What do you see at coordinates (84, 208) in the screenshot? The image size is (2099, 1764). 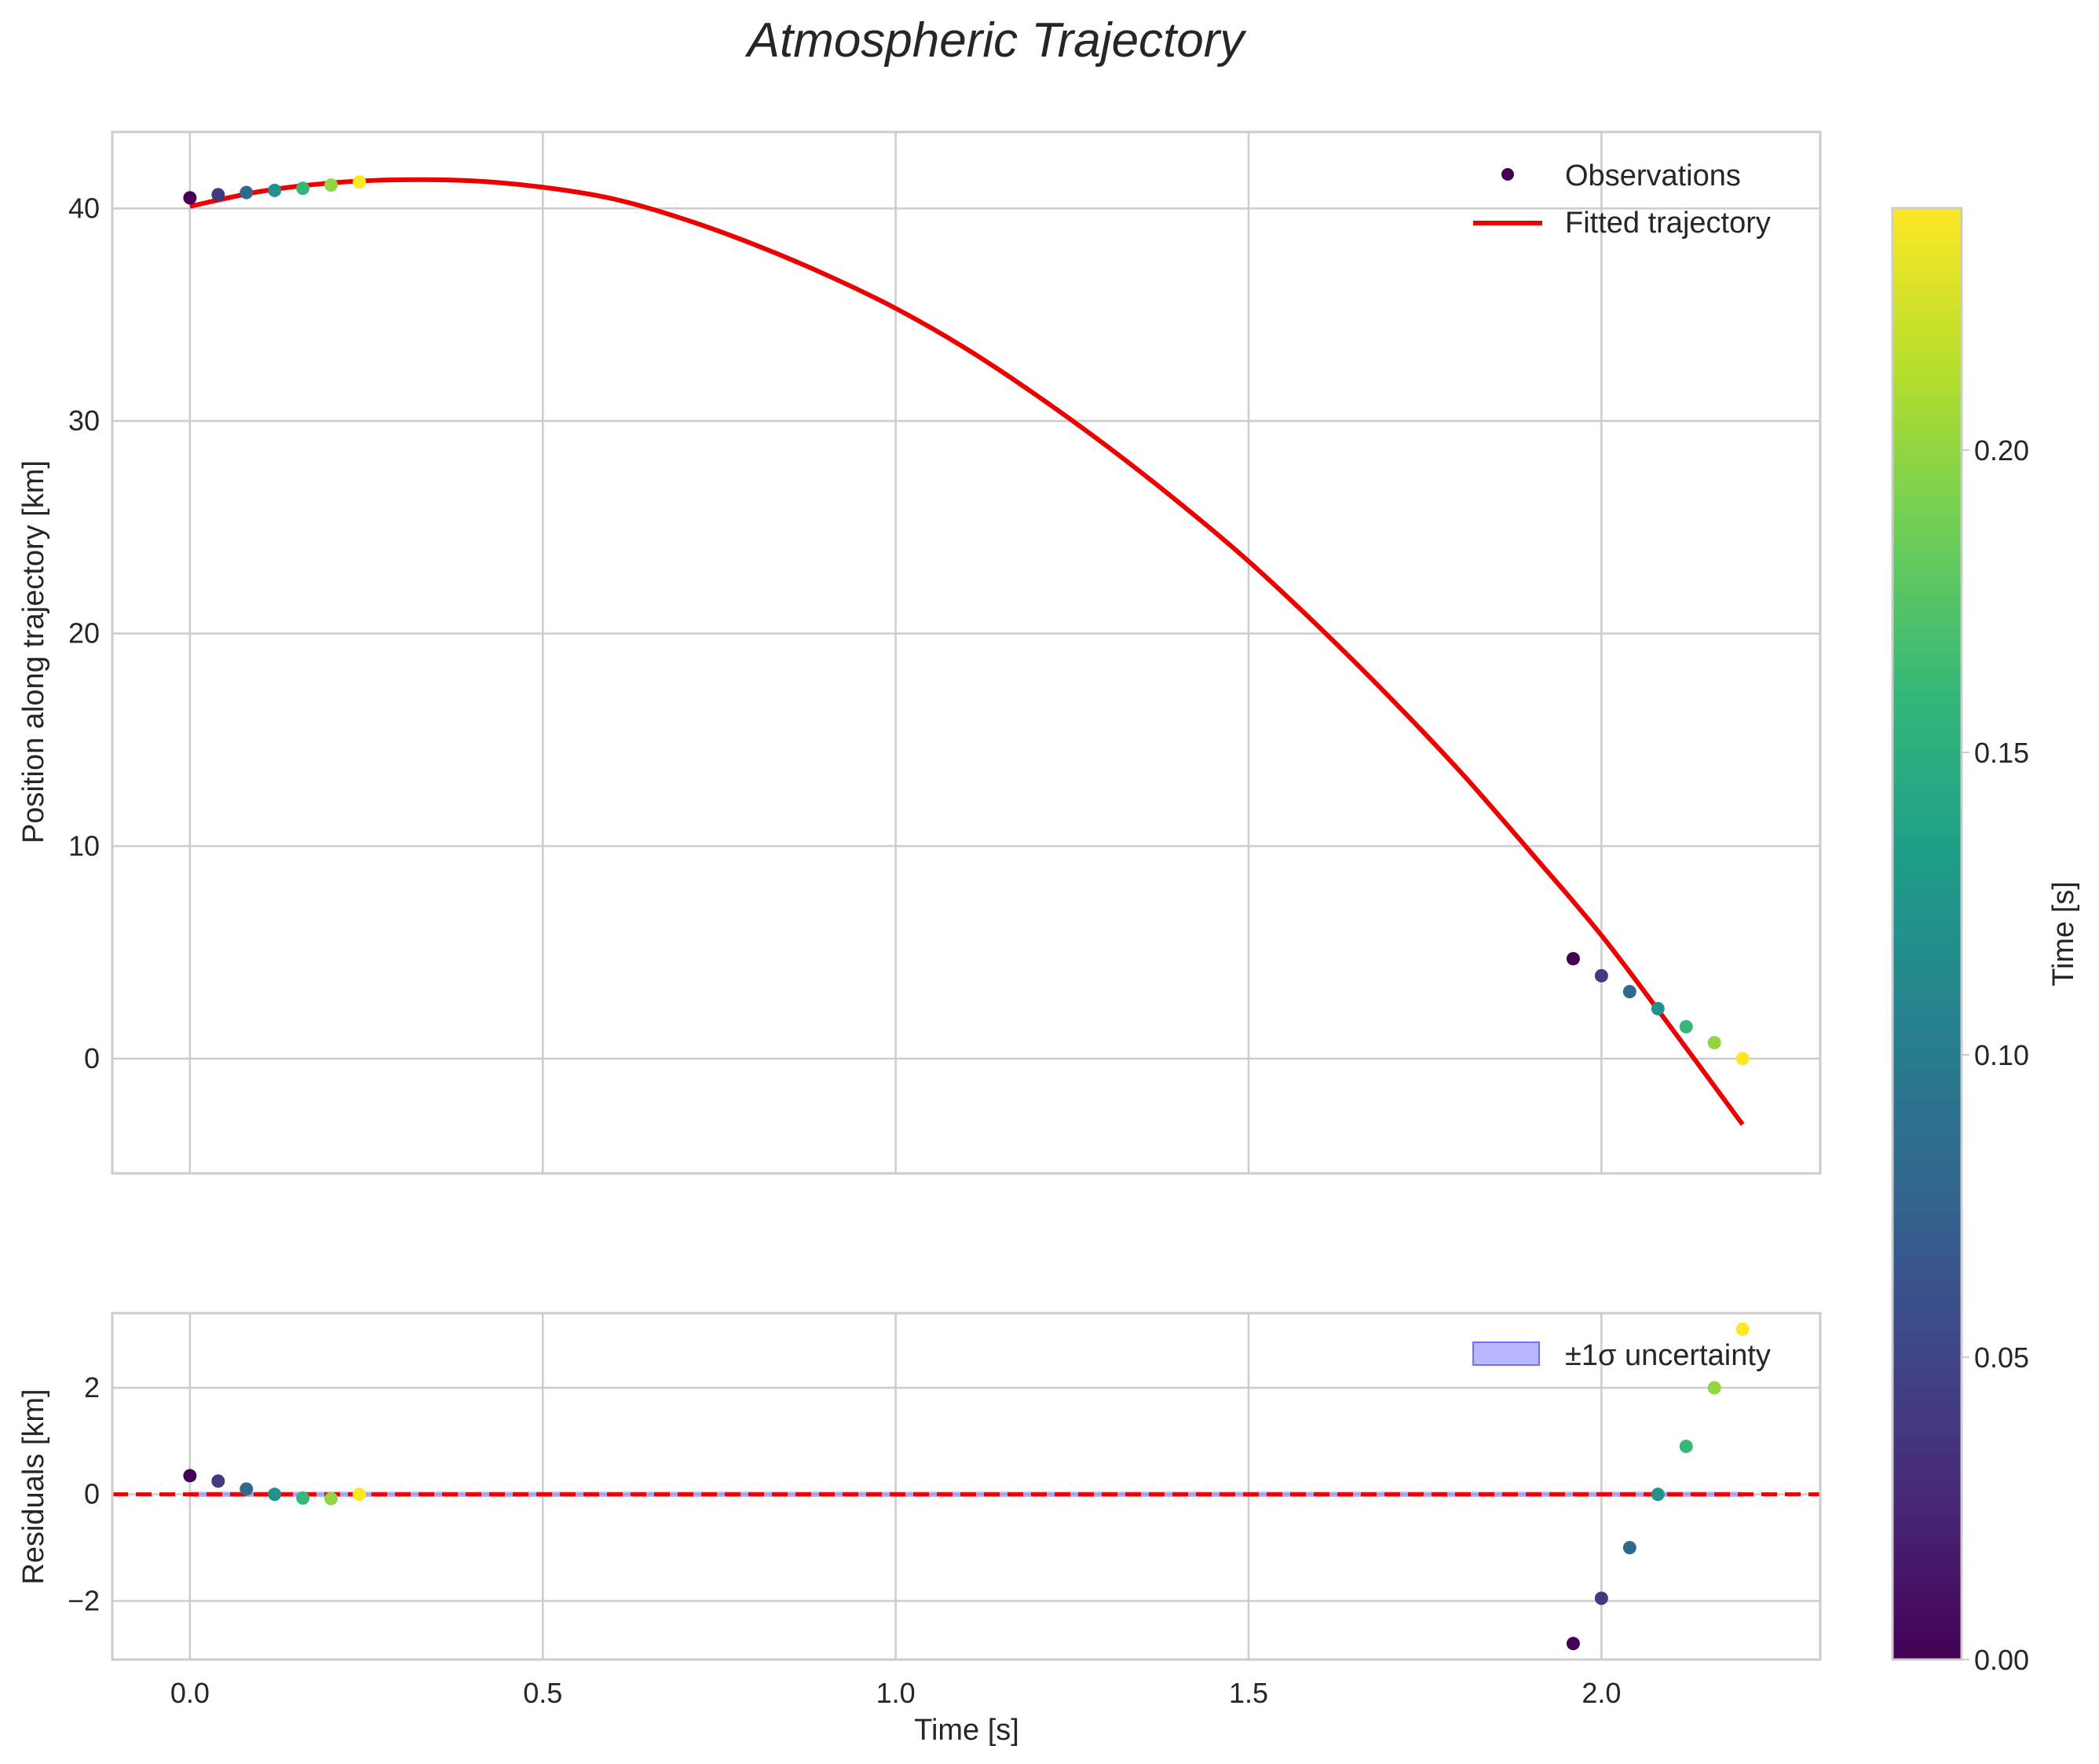 I see `top-y-tick-label: 40` at bounding box center [84, 208].